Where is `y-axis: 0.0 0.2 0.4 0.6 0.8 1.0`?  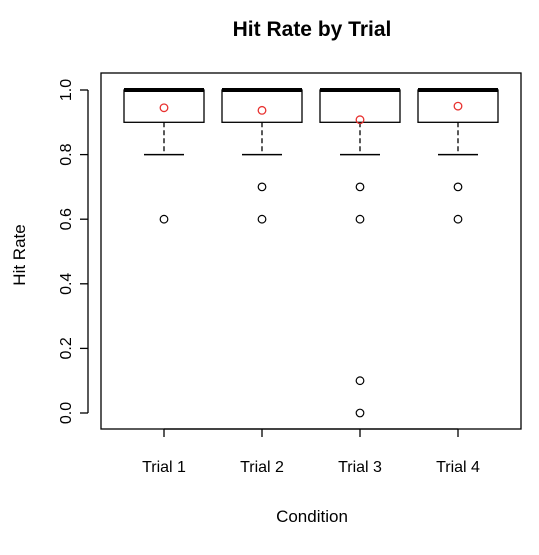
y-axis: 0.0 0.2 0.4 0.6 0.8 1.0 is located at coordinates (73, 251).